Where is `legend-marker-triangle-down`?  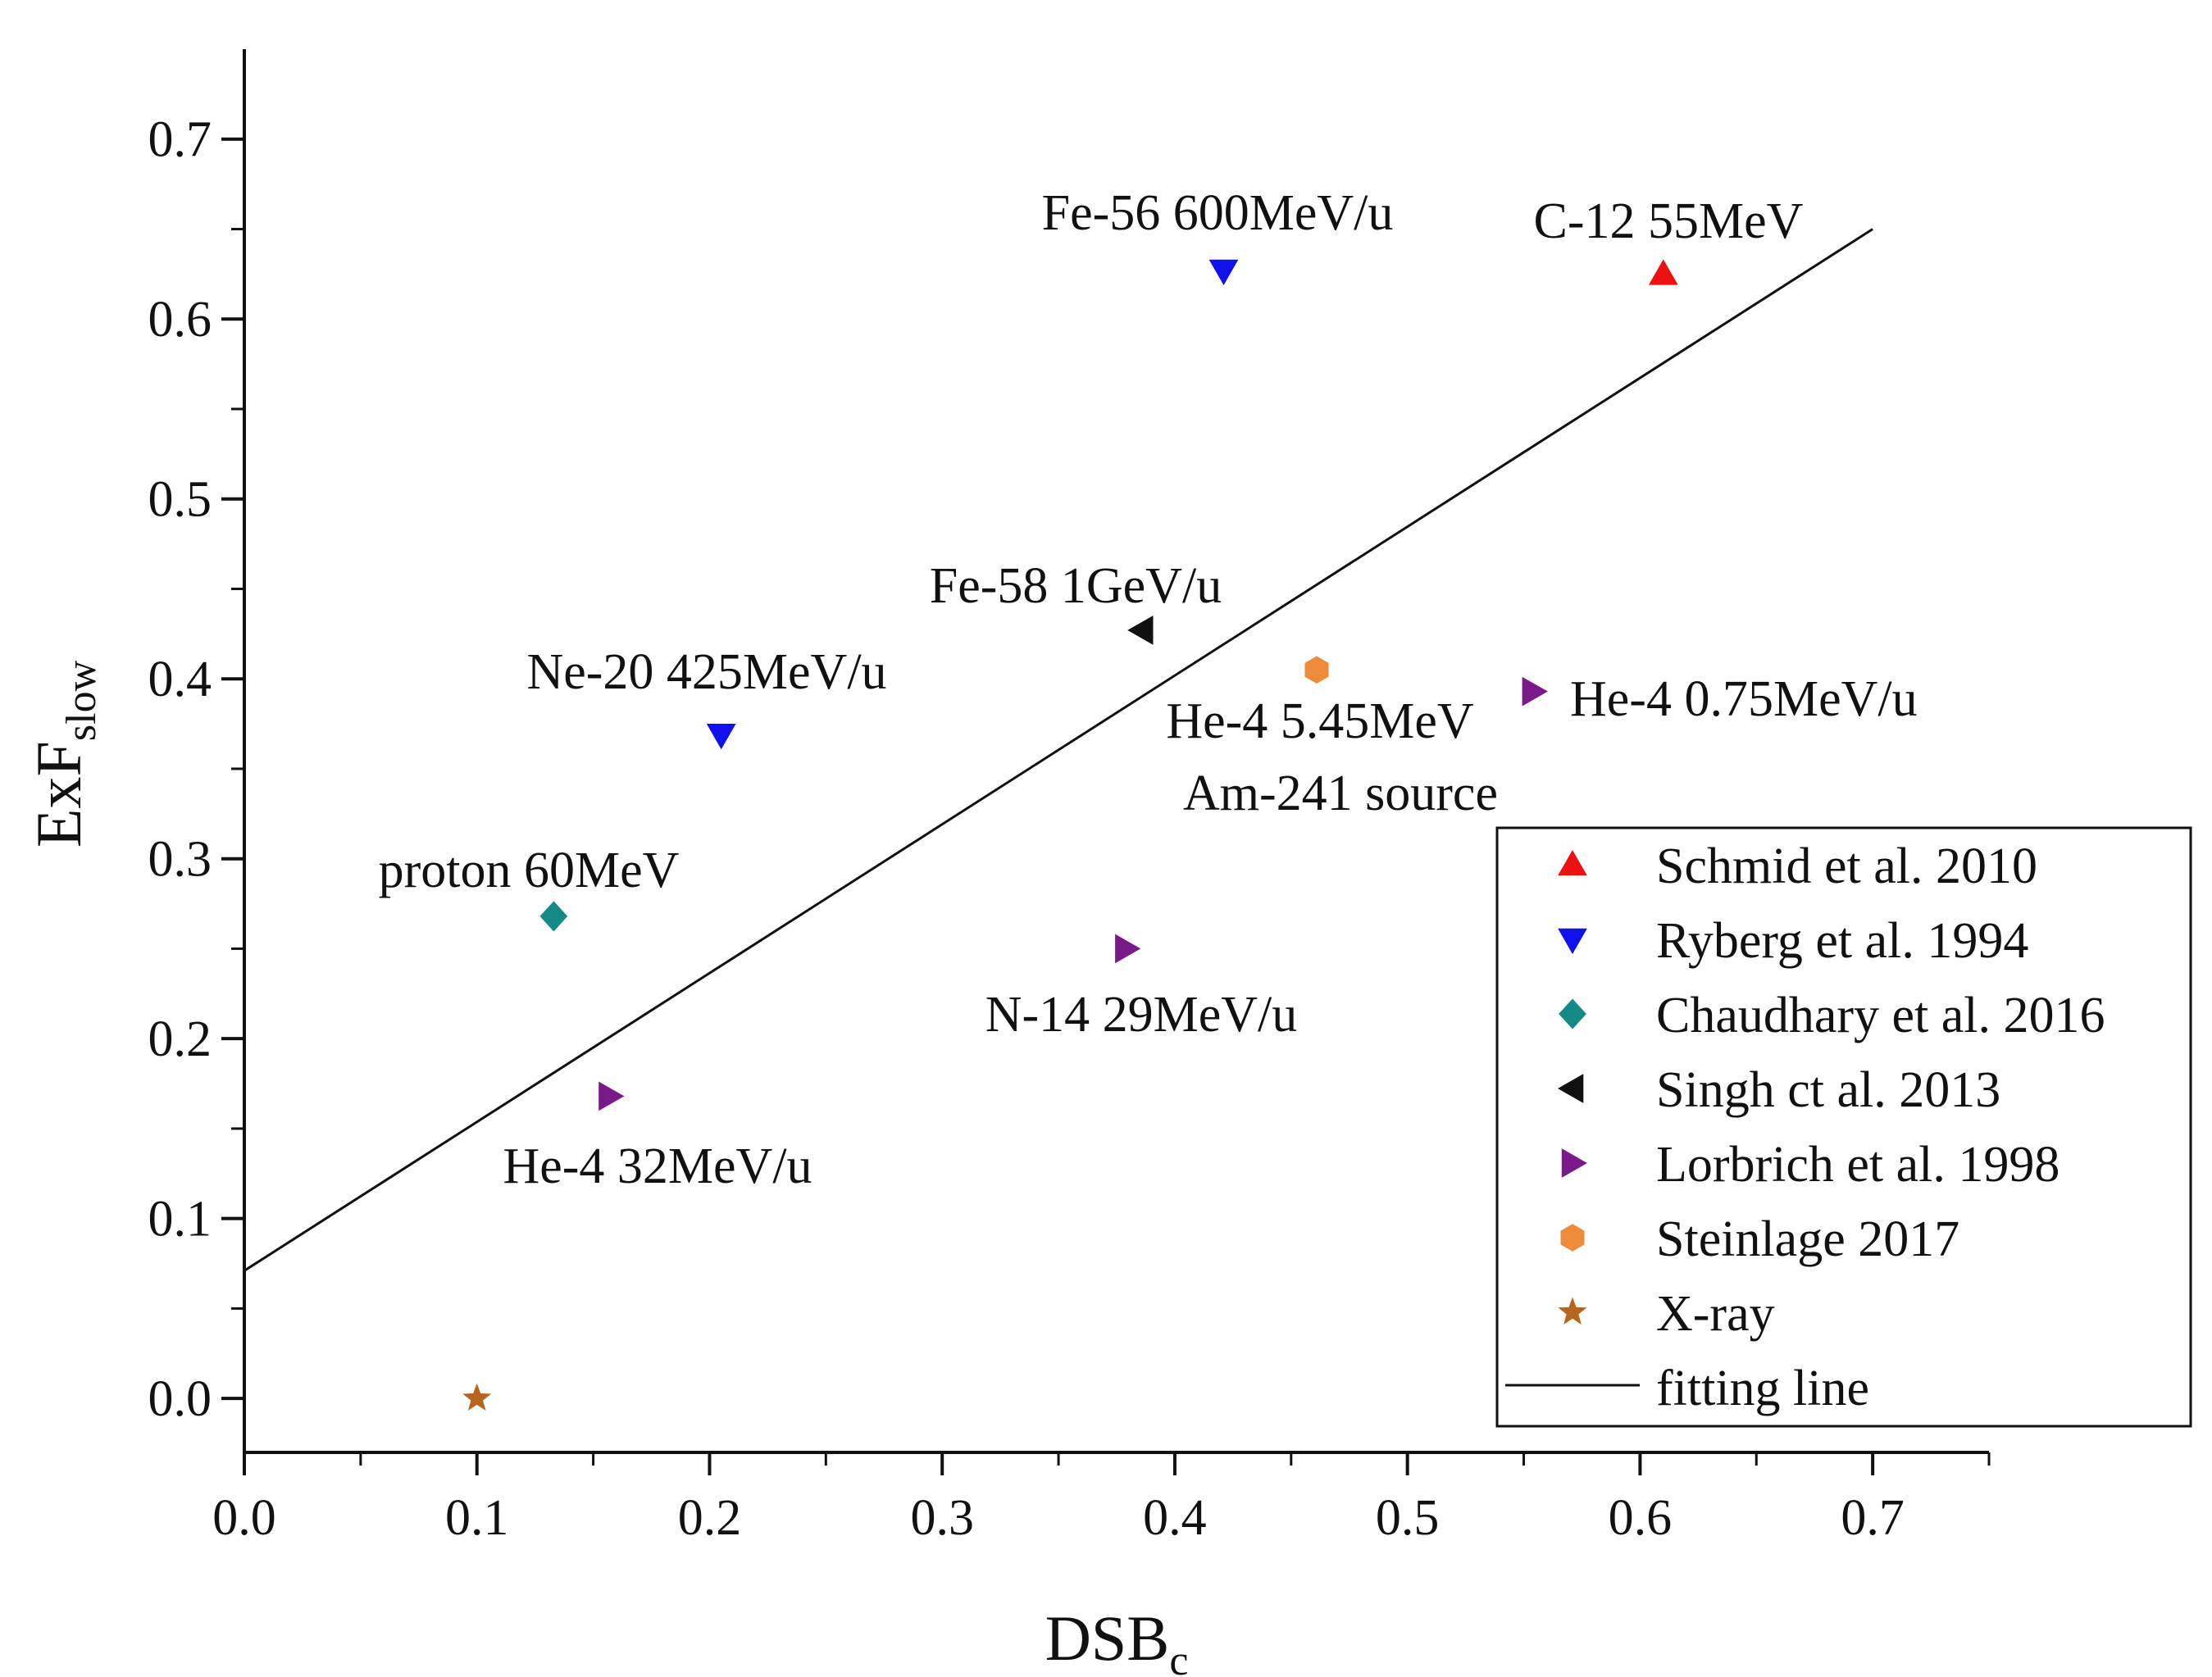
legend-marker-triangle-down is located at coordinates (1572, 942).